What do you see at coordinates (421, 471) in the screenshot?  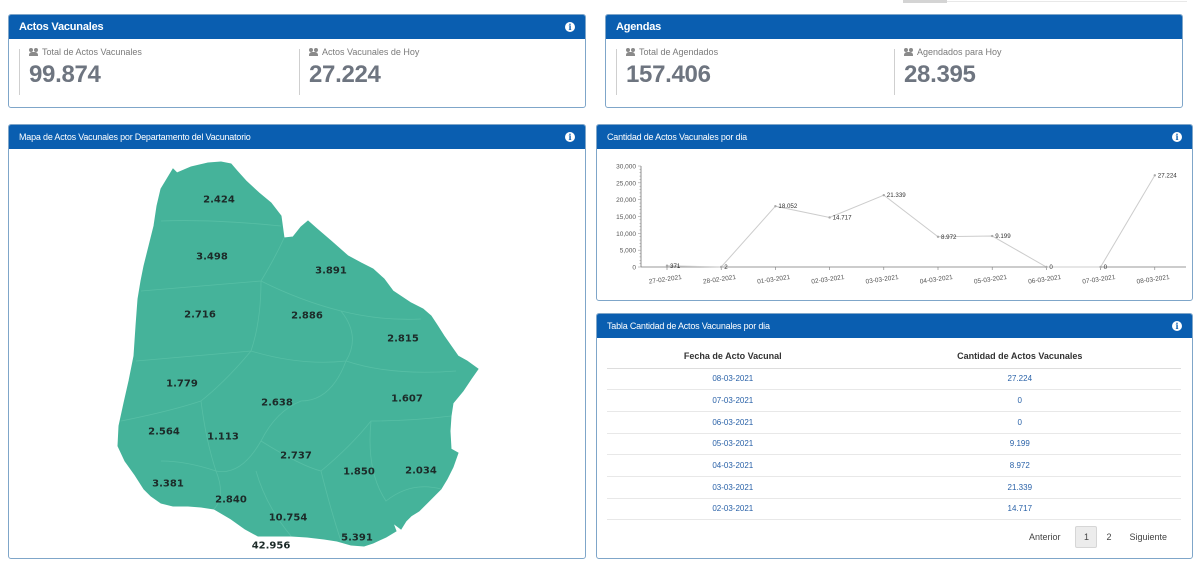 I see `map-department-label: 2.034` at bounding box center [421, 471].